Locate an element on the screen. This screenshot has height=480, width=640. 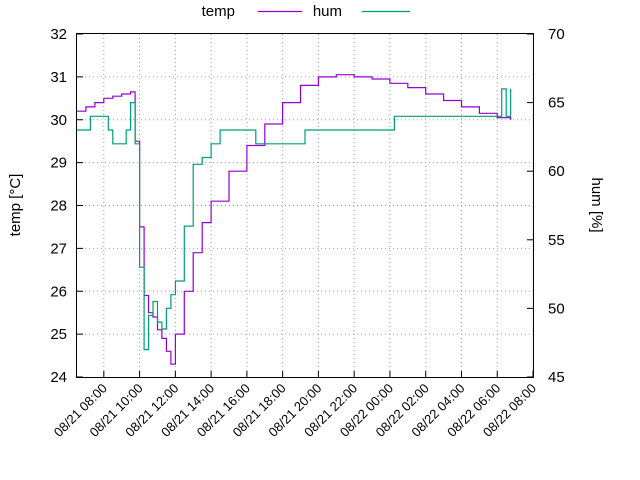
y-tick-label: 28 is located at coordinates (58, 206).